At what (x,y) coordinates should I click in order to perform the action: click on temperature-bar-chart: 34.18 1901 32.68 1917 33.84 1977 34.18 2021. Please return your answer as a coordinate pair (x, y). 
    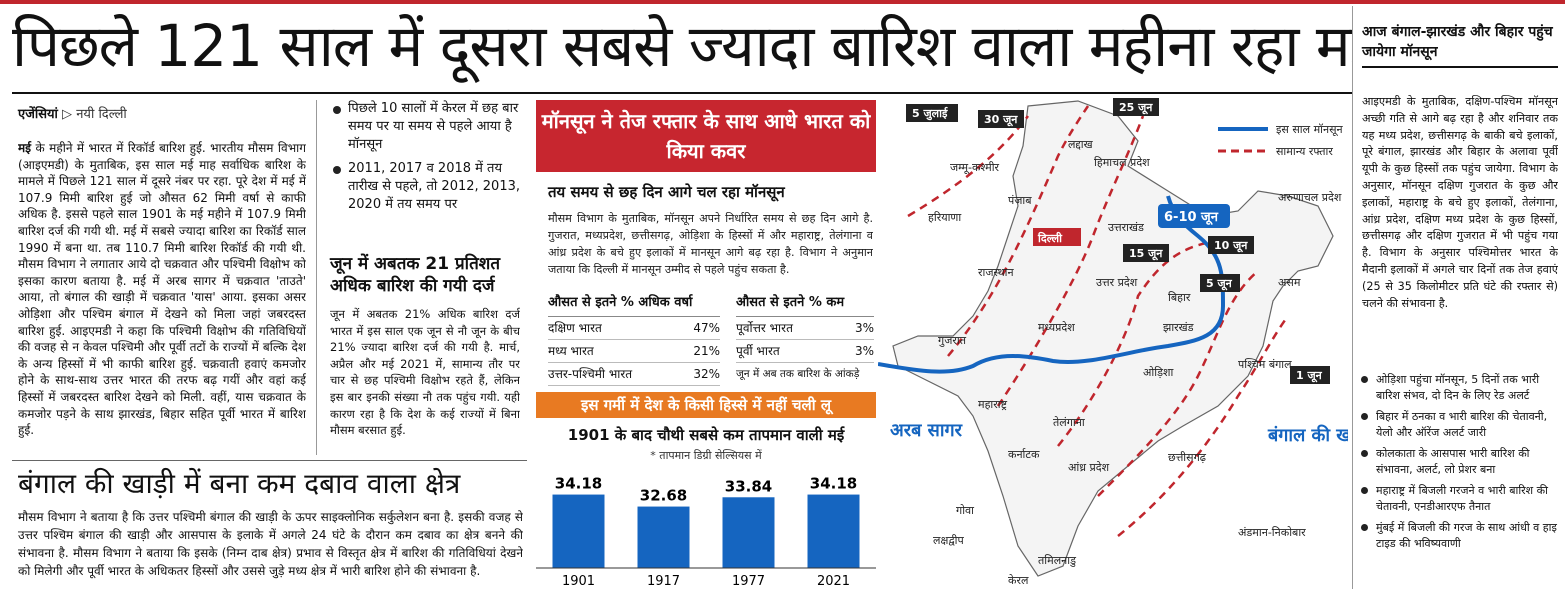
    Looking at the image, I should click on (706, 524).